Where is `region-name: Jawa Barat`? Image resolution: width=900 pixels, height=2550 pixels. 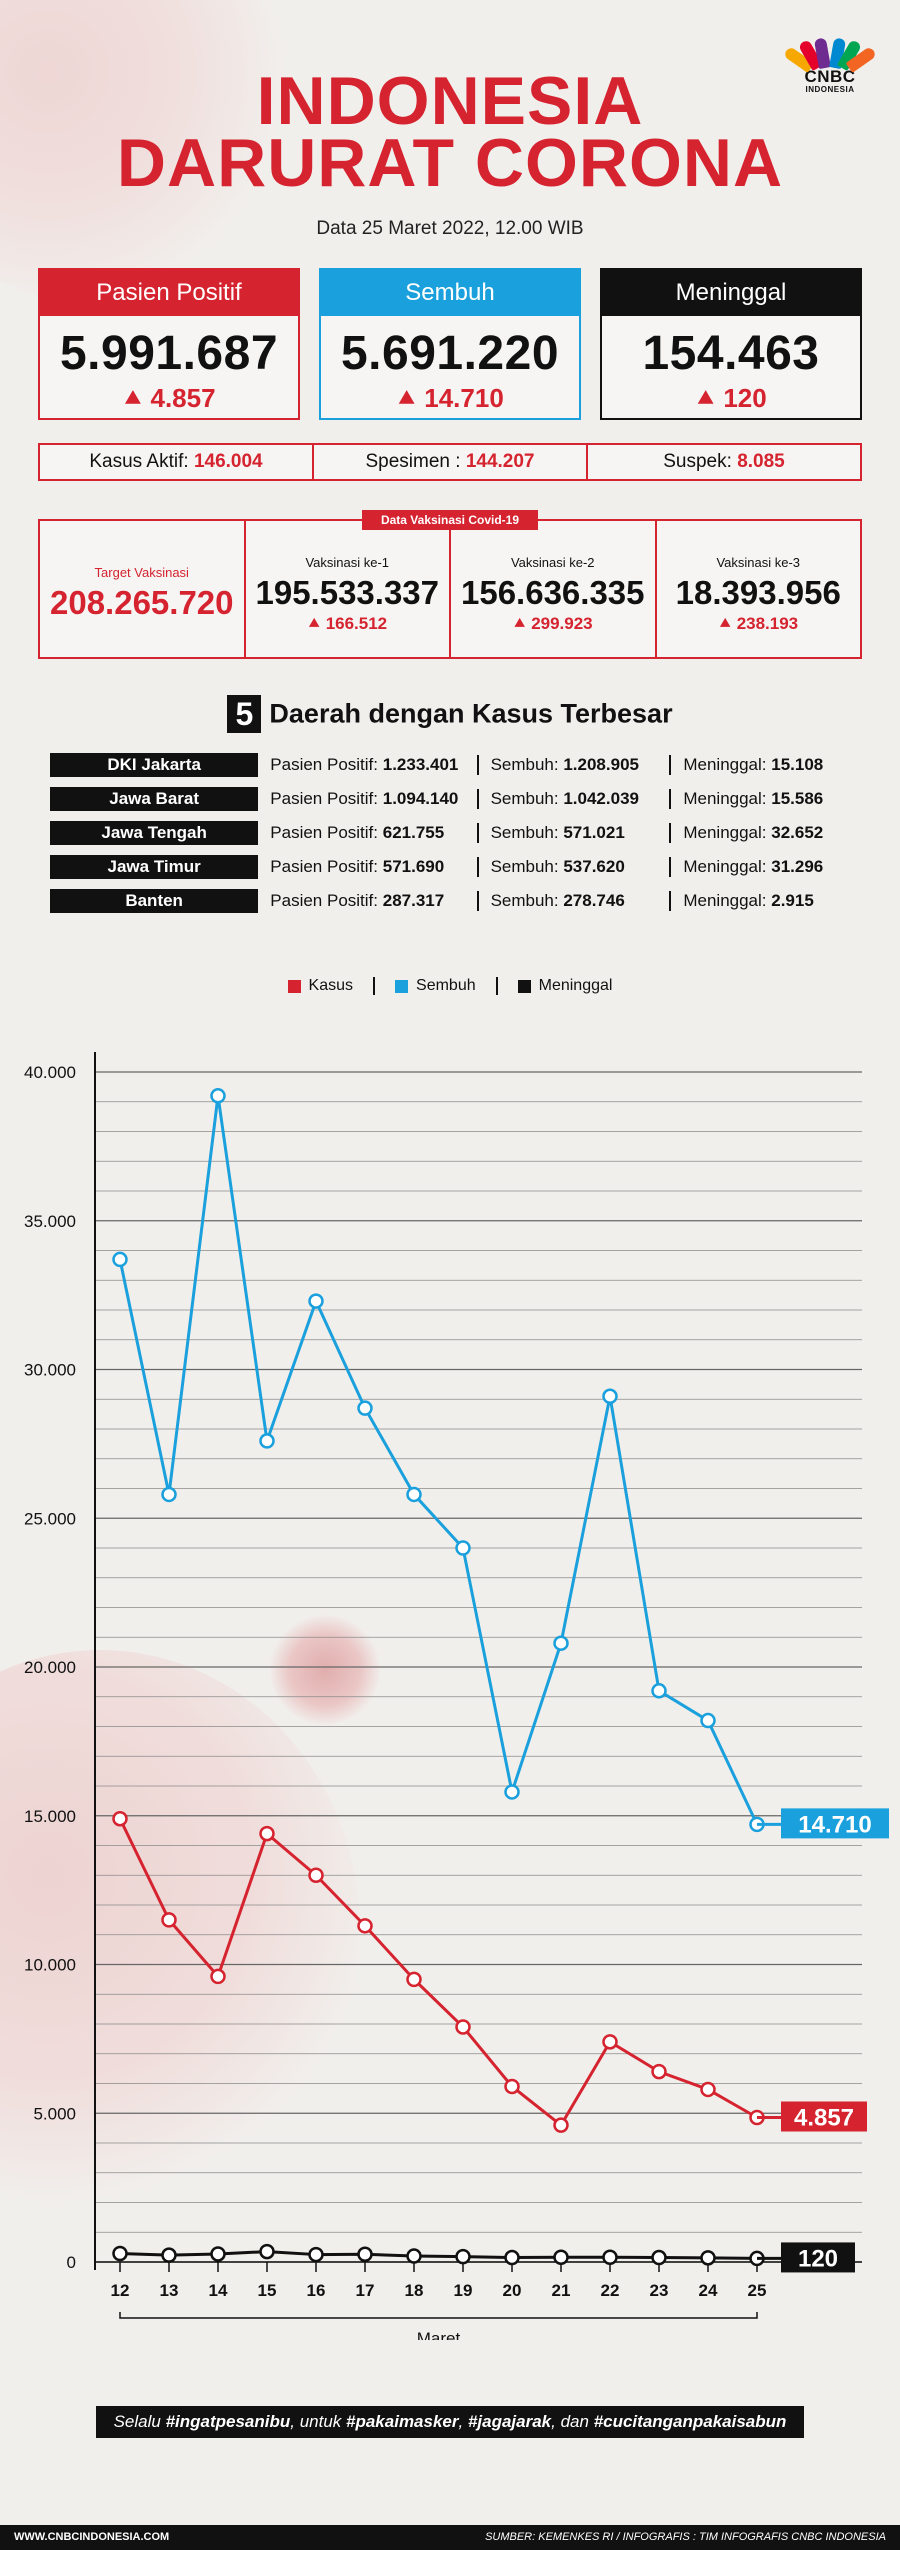 region-name: Jawa Barat is located at coordinates (154, 799).